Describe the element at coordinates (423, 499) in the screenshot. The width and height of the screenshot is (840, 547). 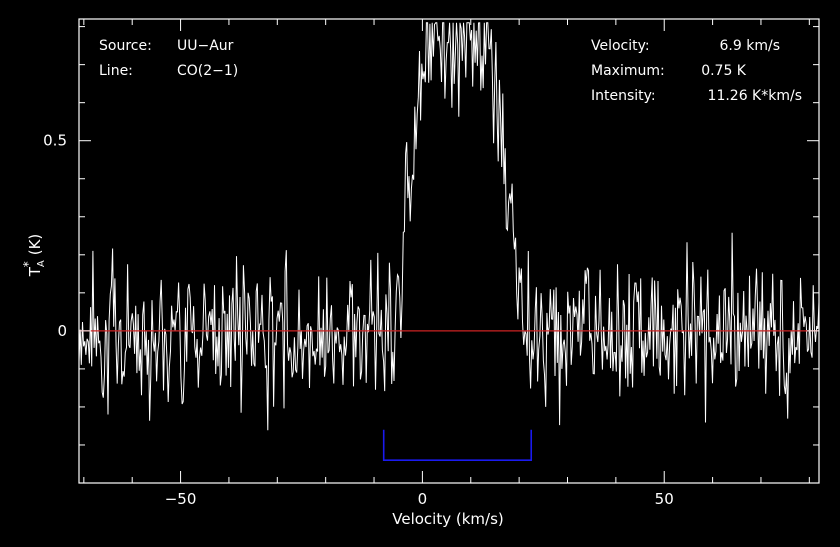
I see `x-tick-label: 0` at that location.